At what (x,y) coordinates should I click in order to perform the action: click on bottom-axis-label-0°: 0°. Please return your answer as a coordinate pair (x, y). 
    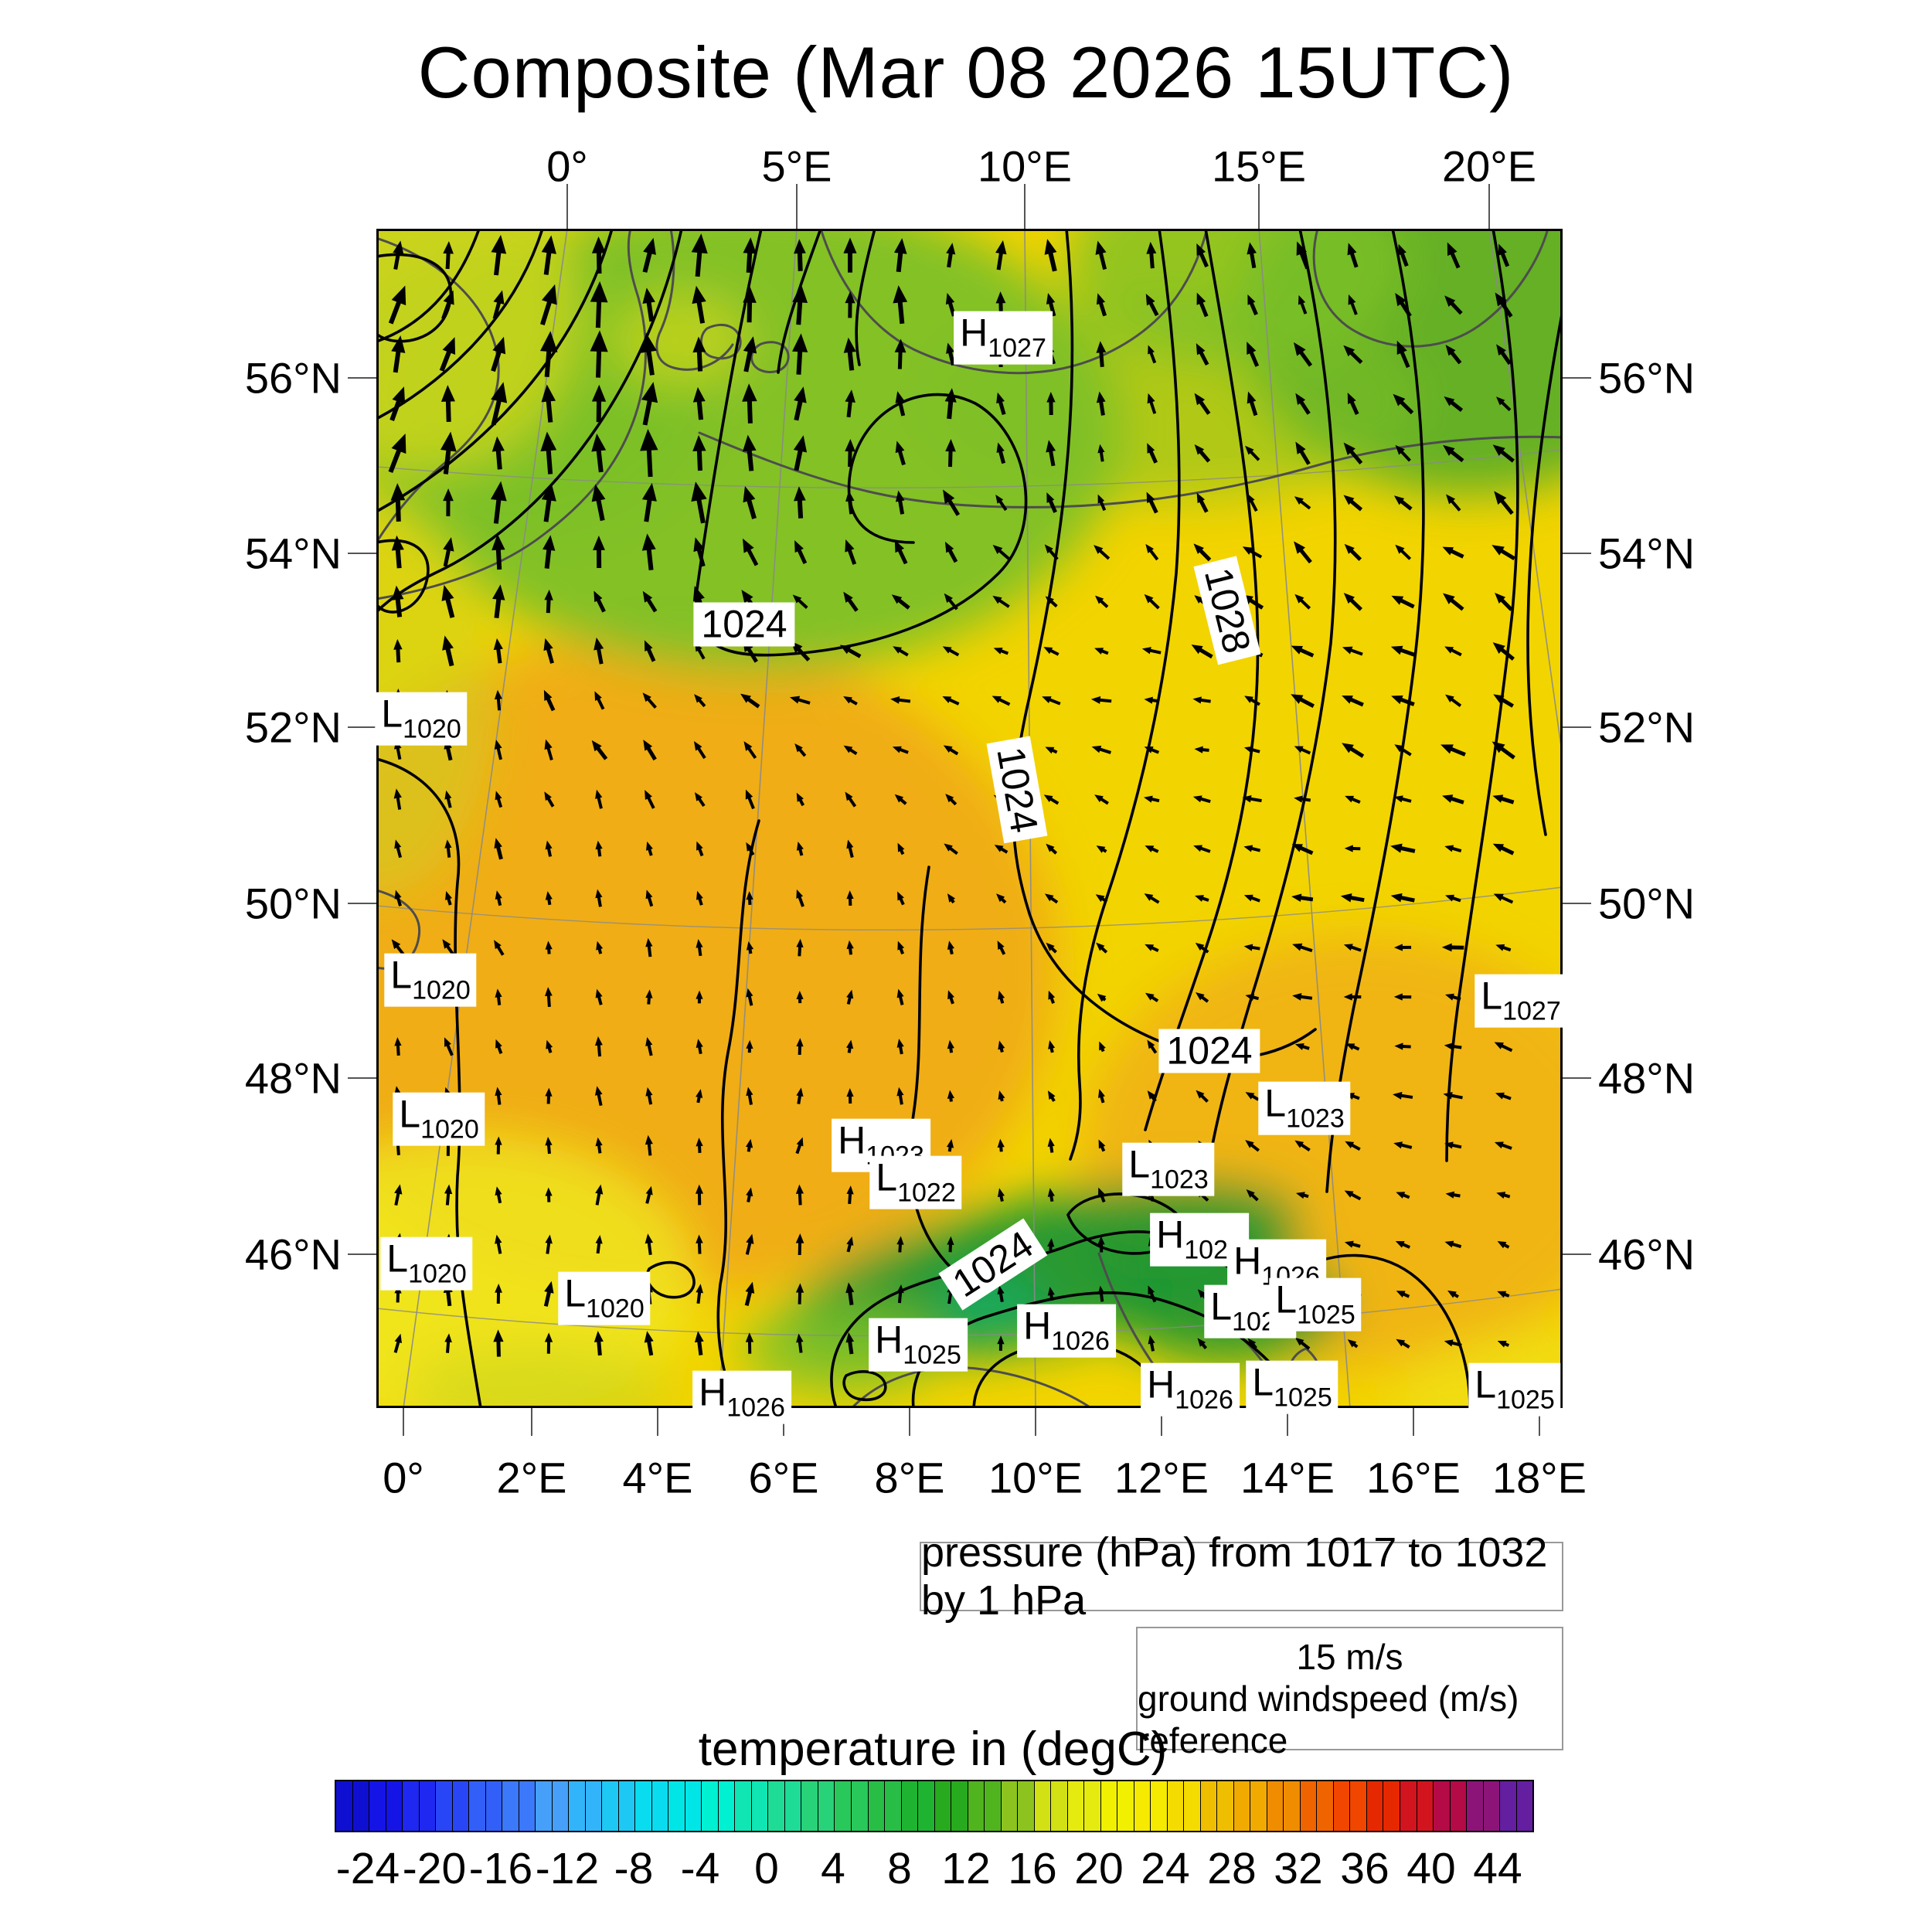
    Looking at the image, I should click on (404, 1477).